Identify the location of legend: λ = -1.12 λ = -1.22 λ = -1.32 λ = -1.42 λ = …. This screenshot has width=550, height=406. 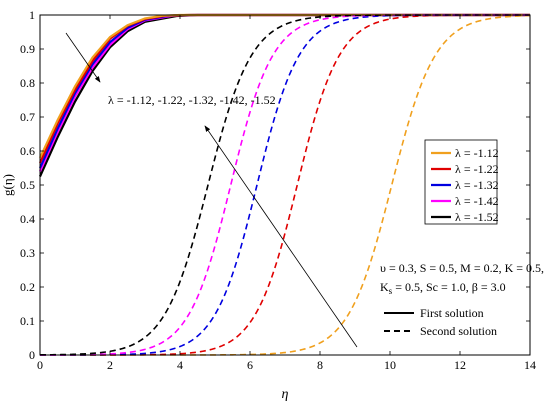
(461, 182).